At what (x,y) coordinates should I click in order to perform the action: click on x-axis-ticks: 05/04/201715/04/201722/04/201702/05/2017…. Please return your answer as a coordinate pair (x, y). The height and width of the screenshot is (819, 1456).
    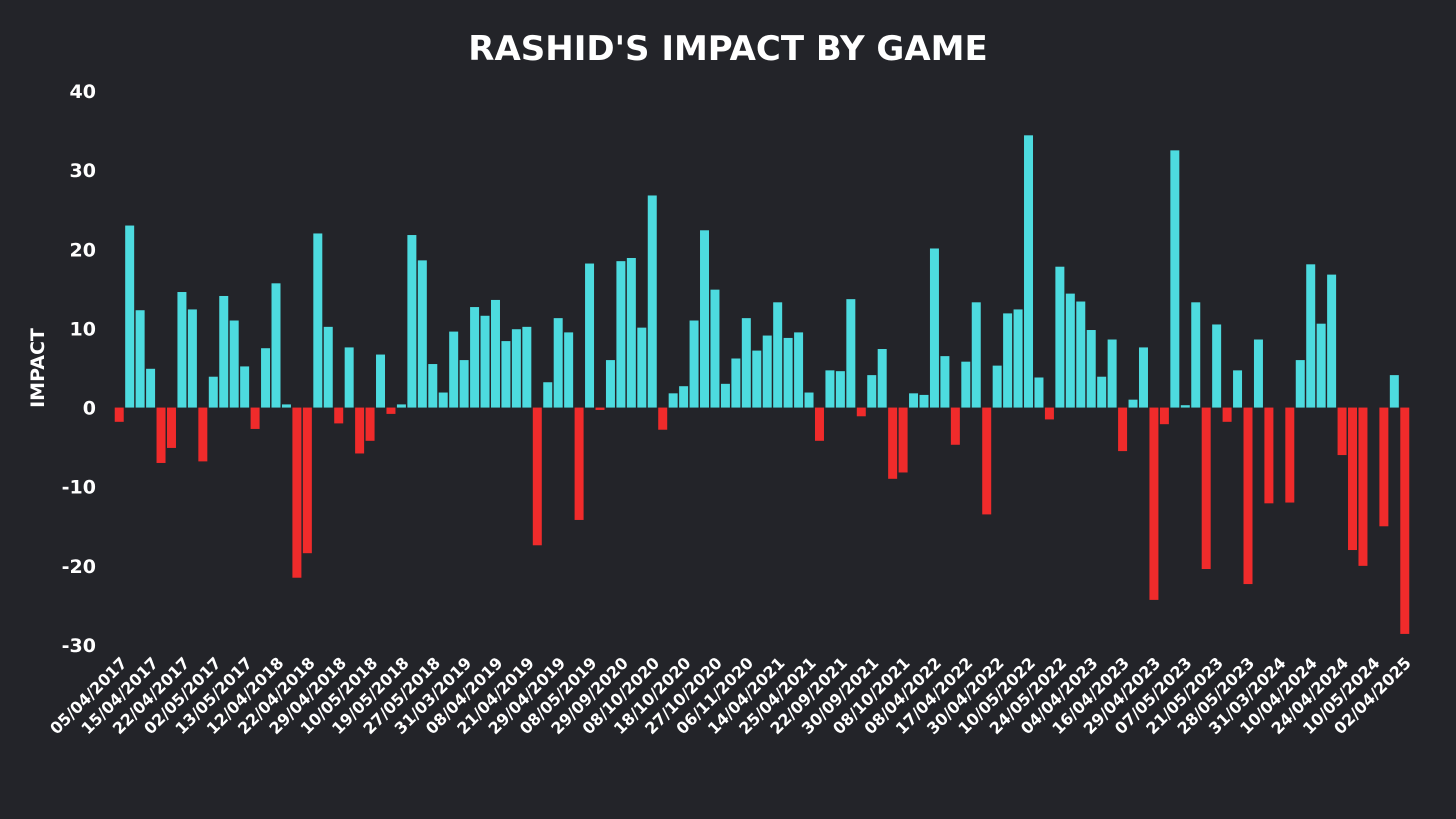
    Looking at the image, I should click on (730, 695).